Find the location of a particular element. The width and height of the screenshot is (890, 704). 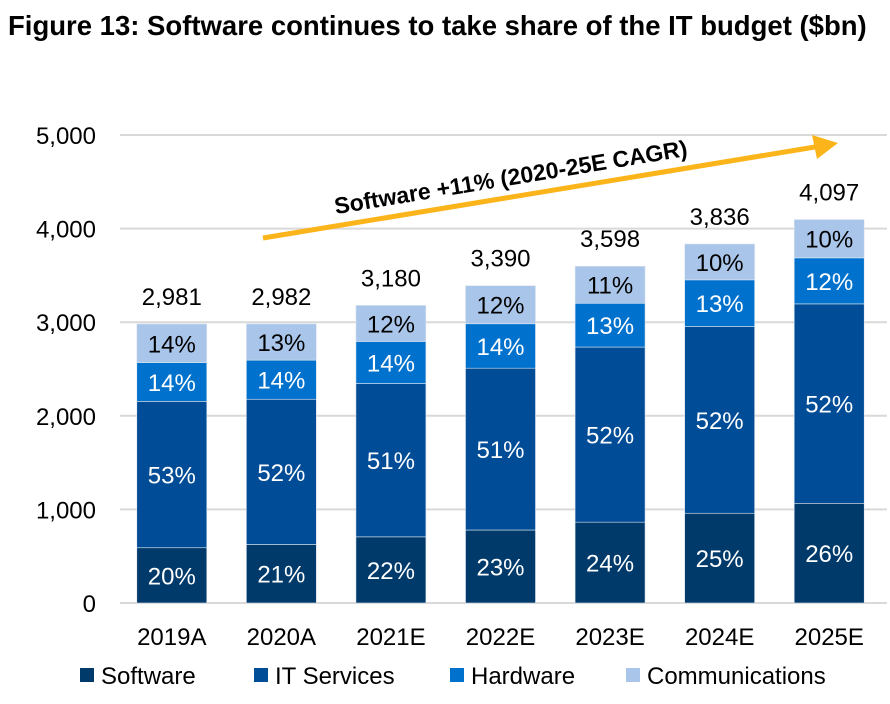

total-label: 2,982 is located at coordinates (281, 297).